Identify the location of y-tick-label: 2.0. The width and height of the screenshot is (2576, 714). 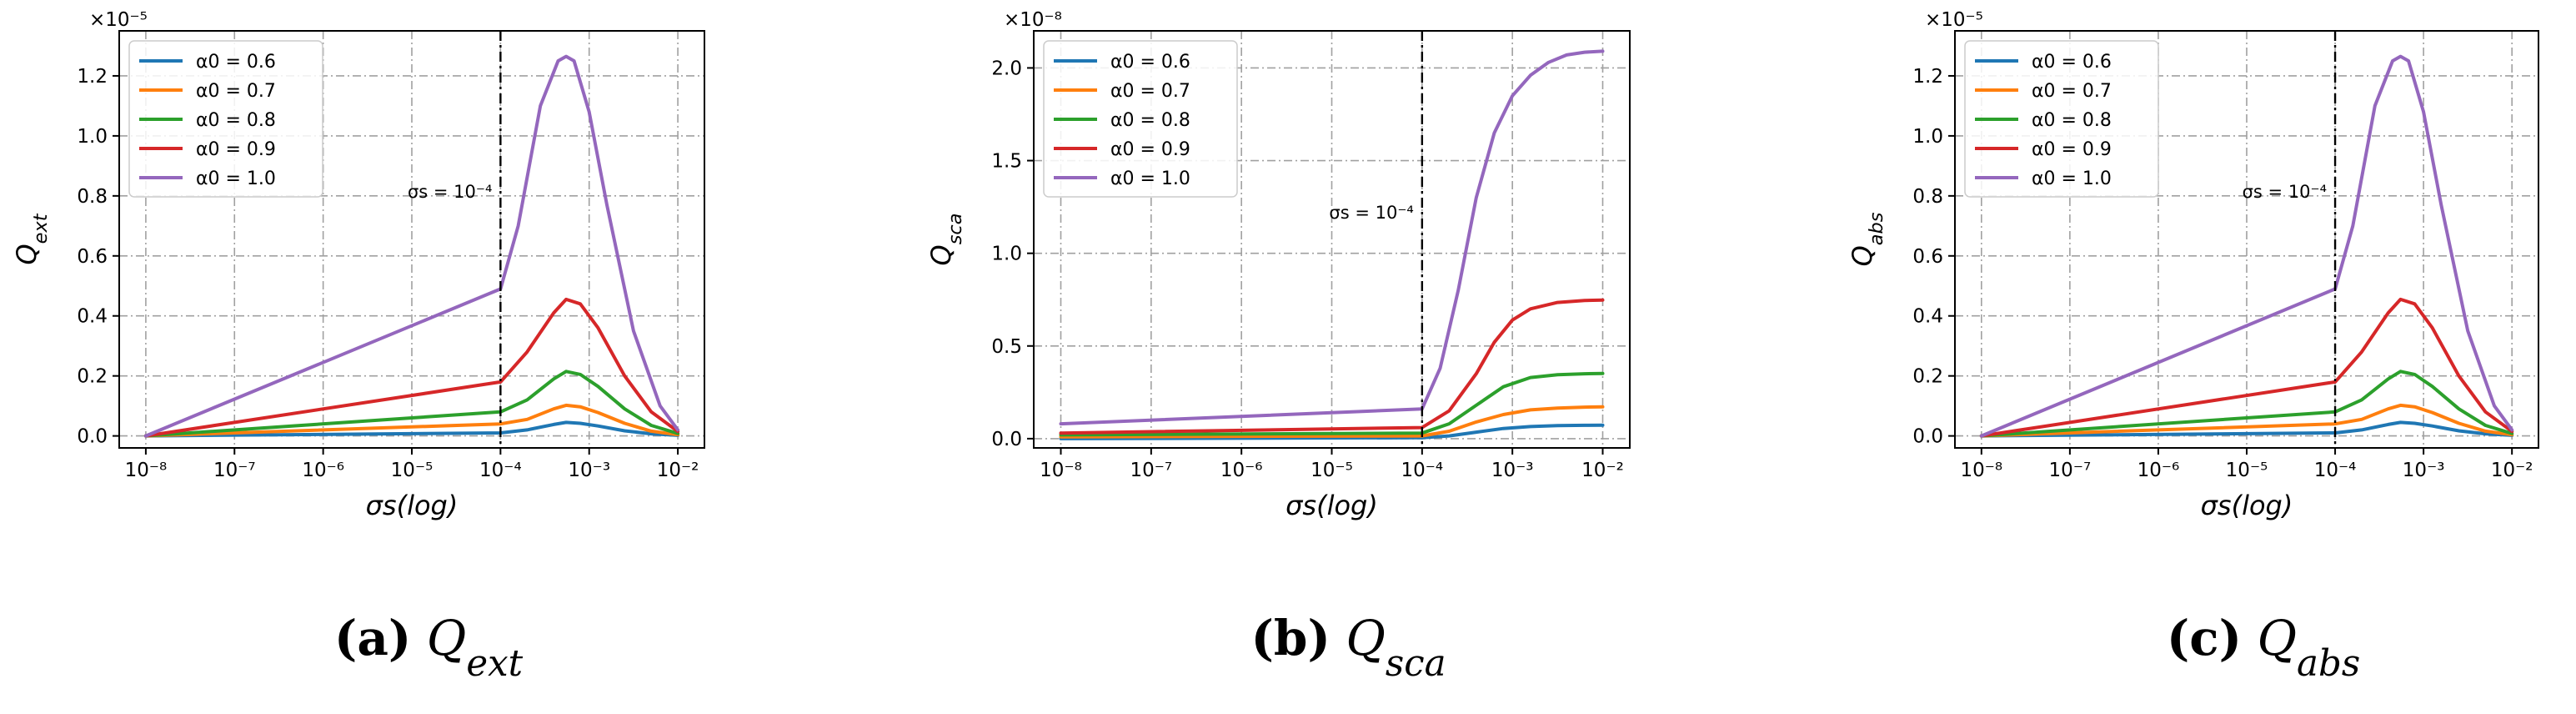
(1006, 68).